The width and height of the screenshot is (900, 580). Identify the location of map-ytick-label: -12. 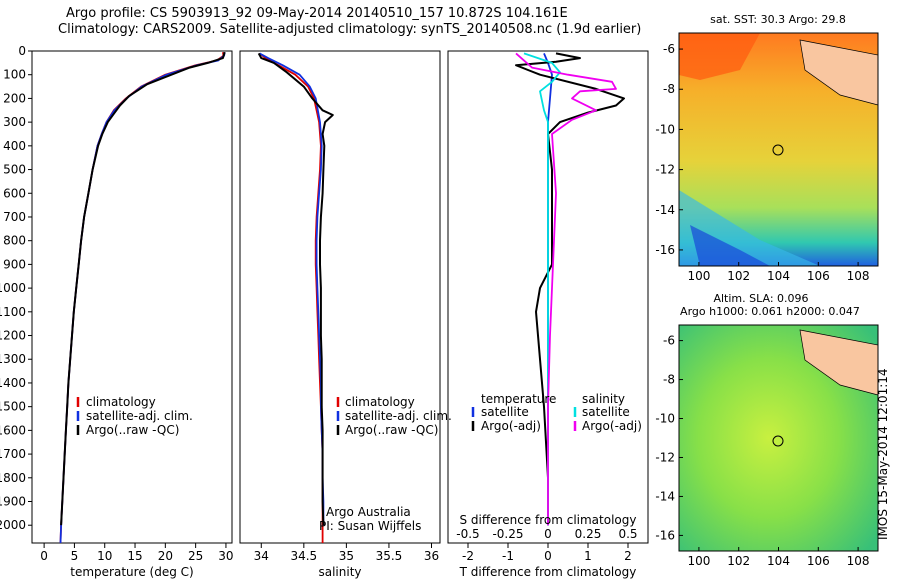
(665, 170).